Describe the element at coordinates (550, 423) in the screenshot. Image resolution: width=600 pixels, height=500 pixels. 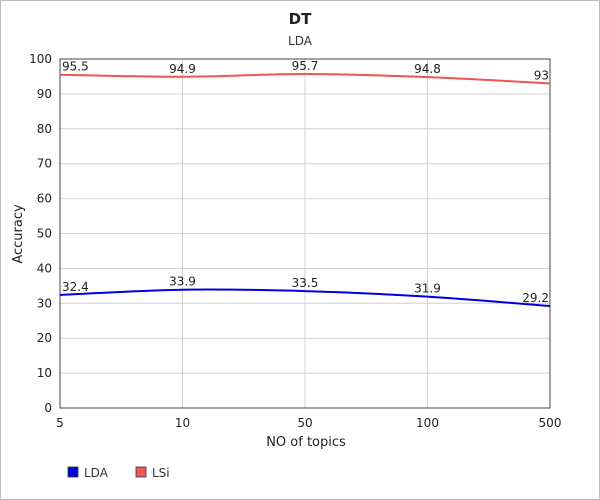
I see `x-tick-label: 500` at that location.